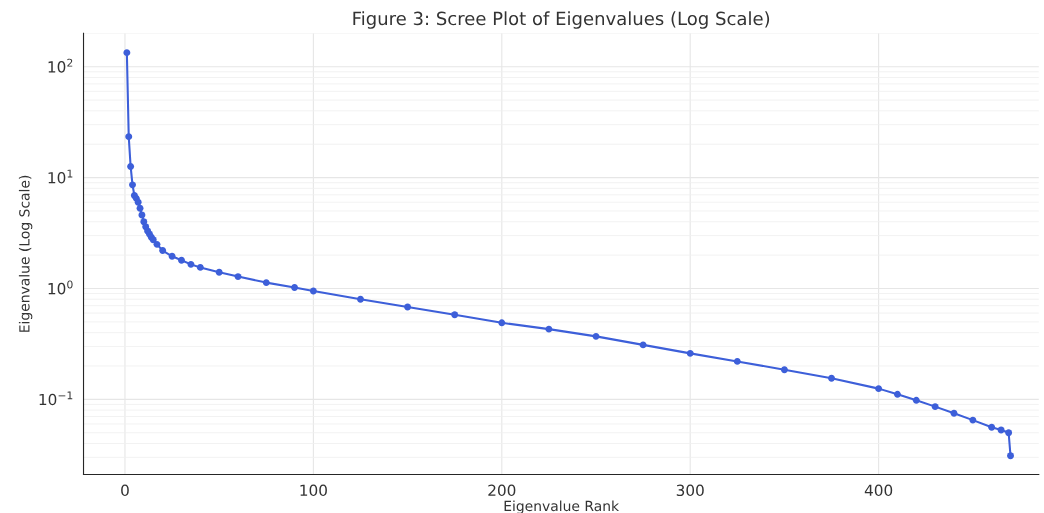  I want to click on x-tick-label: 0, so click(125, 490).